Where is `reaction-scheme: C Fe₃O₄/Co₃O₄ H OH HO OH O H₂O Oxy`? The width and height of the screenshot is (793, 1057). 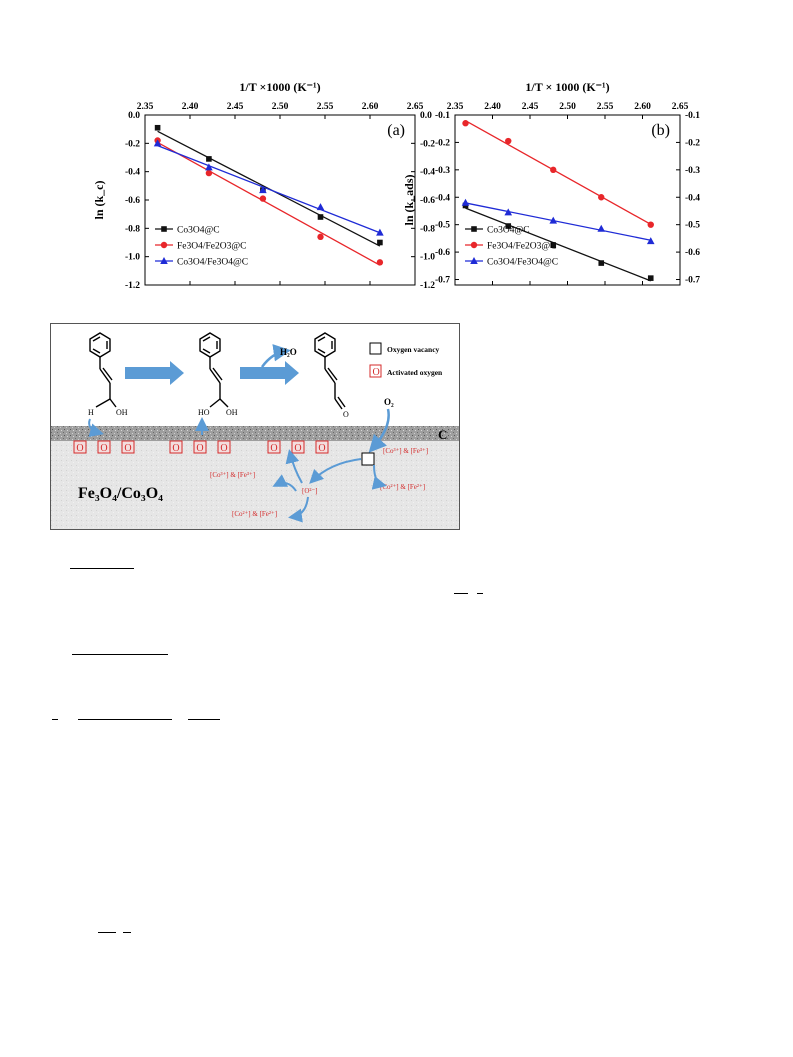
reaction-scheme: C Fe₃O₄/Co₃O₄ H OH HO OH O H₂O Oxy is located at coordinates (255, 426).